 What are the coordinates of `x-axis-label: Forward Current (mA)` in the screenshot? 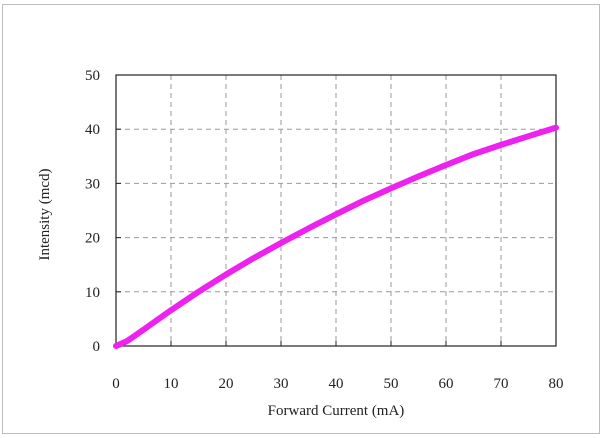 It's located at (336, 411).